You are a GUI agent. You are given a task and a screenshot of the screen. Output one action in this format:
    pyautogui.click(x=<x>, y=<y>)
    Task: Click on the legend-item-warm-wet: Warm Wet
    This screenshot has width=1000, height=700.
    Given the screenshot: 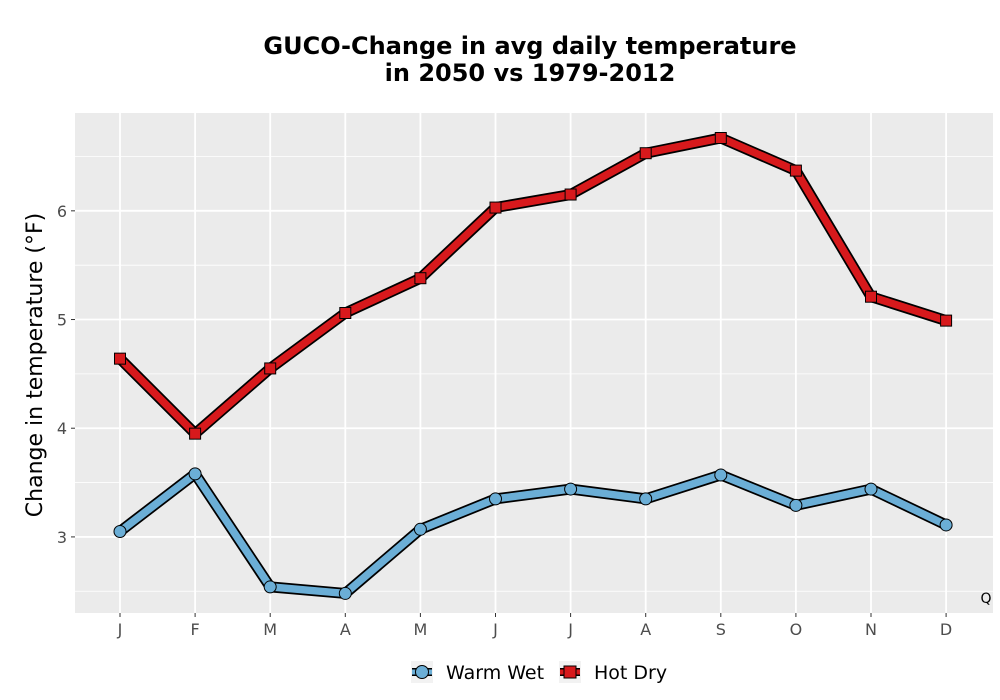 What is the action you would take?
    pyautogui.click(x=477, y=672)
    